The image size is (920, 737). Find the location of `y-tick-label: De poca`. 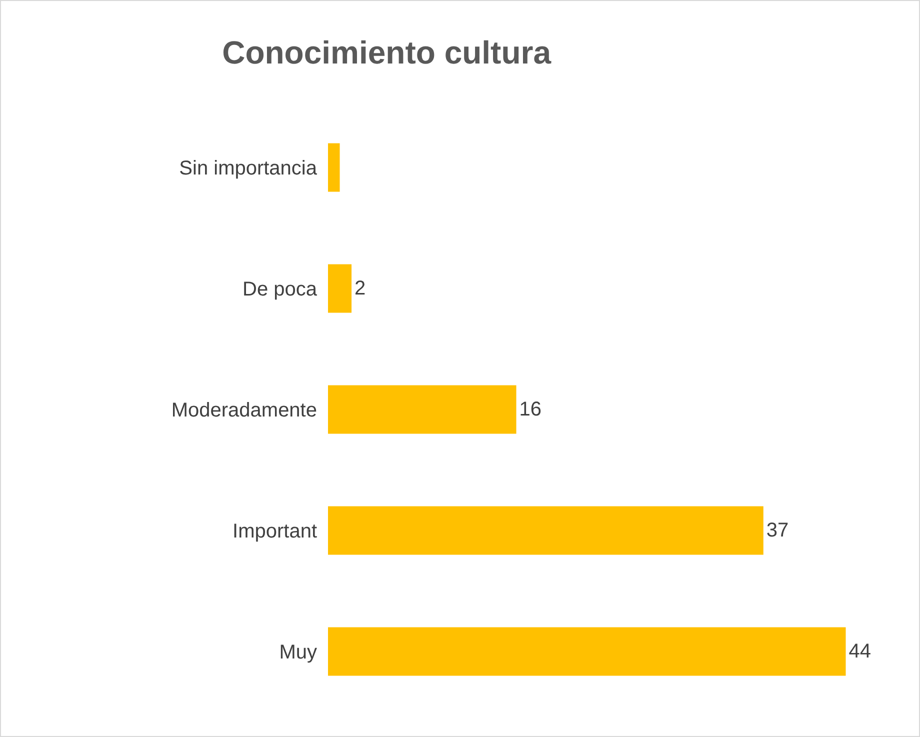

y-tick-label: De poca is located at coordinates (280, 289).